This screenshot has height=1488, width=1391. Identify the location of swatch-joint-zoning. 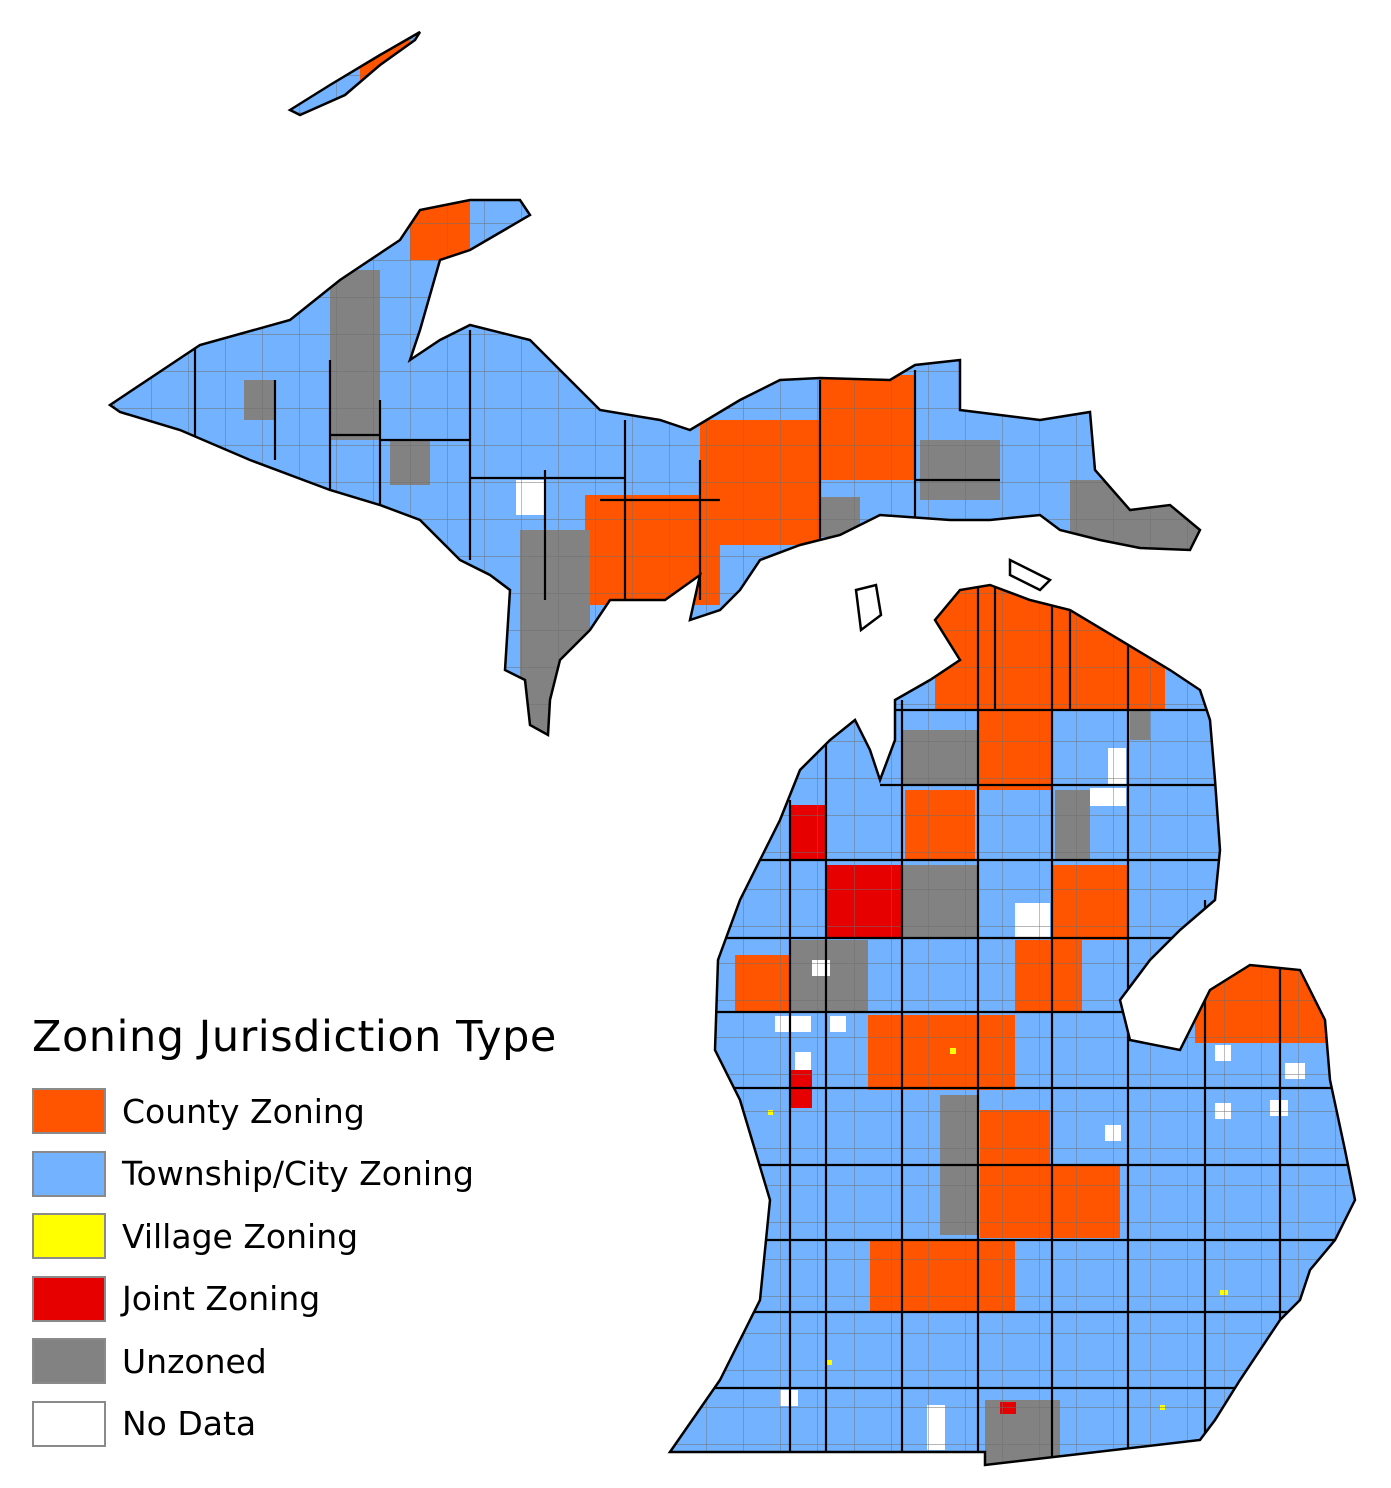
(69, 1298).